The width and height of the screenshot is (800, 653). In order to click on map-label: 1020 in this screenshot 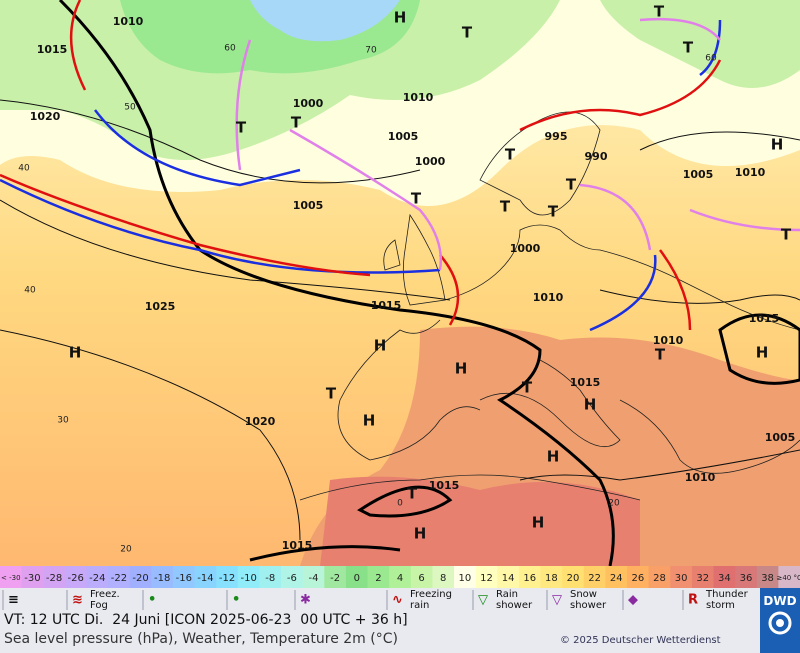, I will do `click(45, 116)`.